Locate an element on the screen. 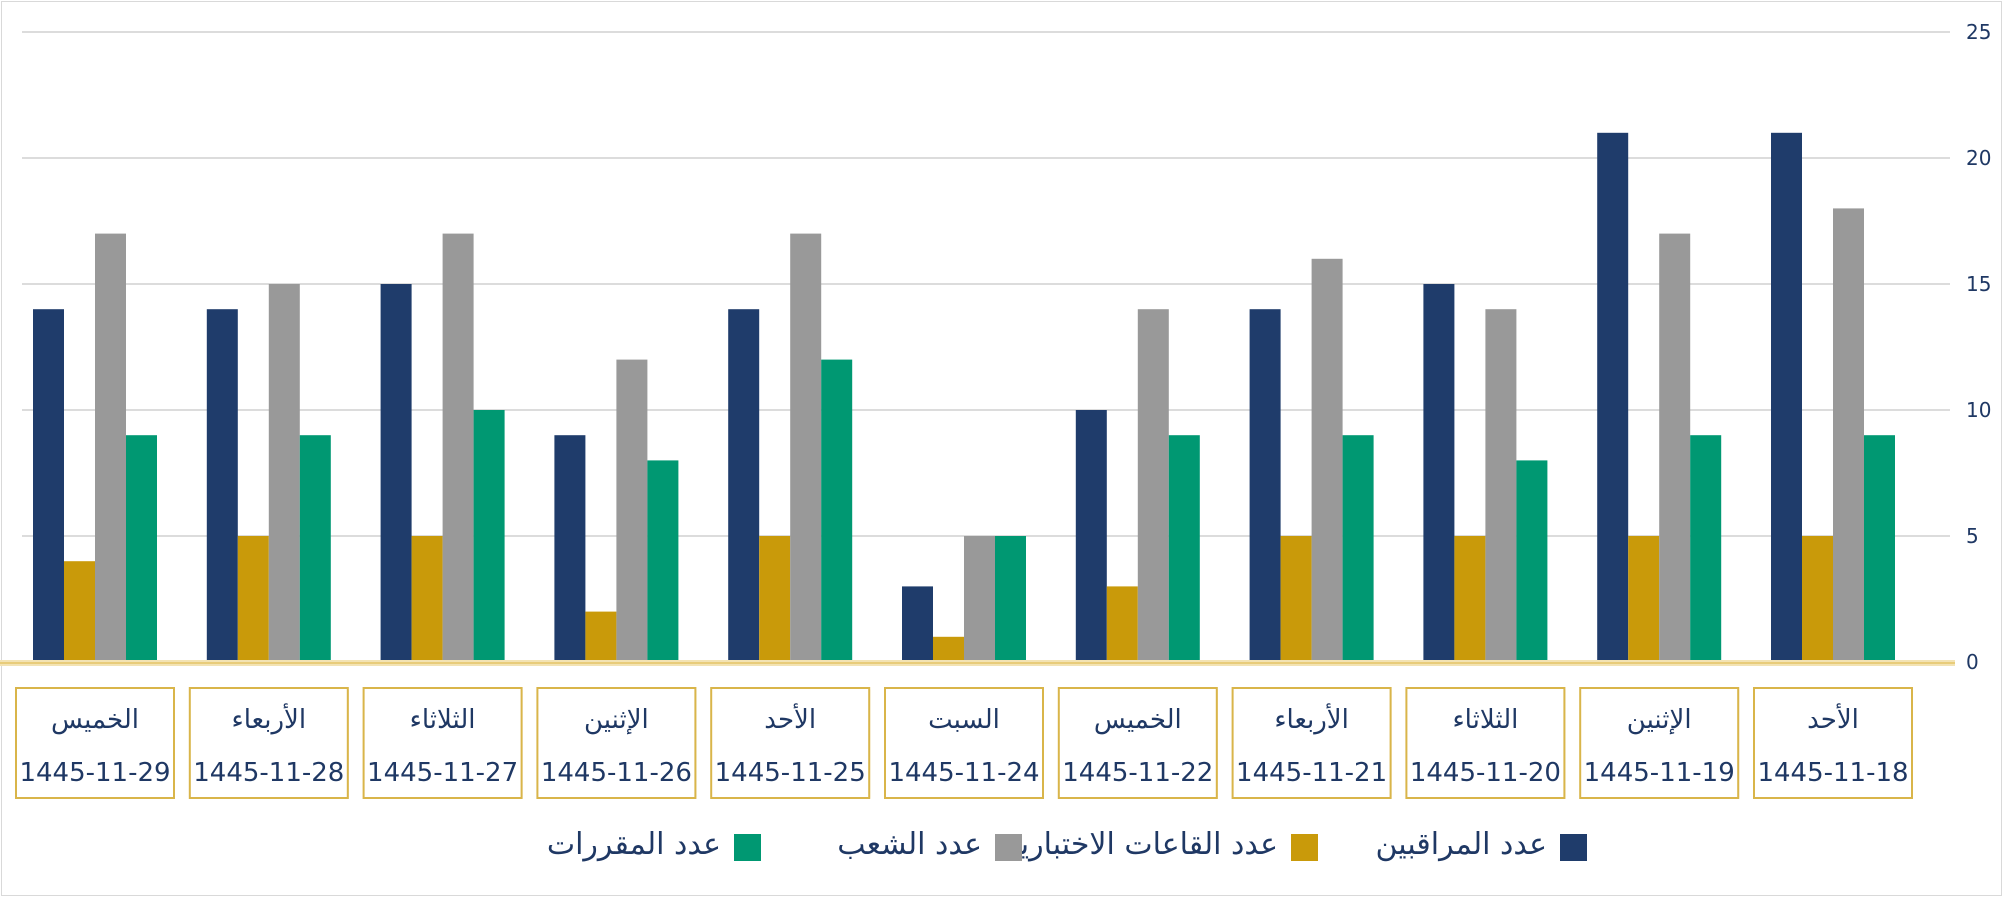 The width and height of the screenshot is (2005, 899). y-tick-label: 15 is located at coordinates (1978, 284).